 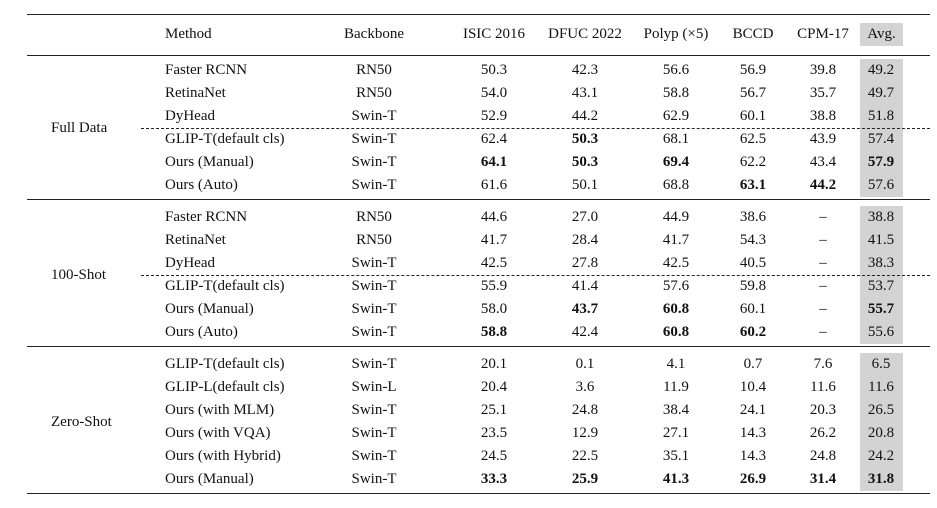 I want to click on value-cell: 38.8, so click(x=823, y=116).